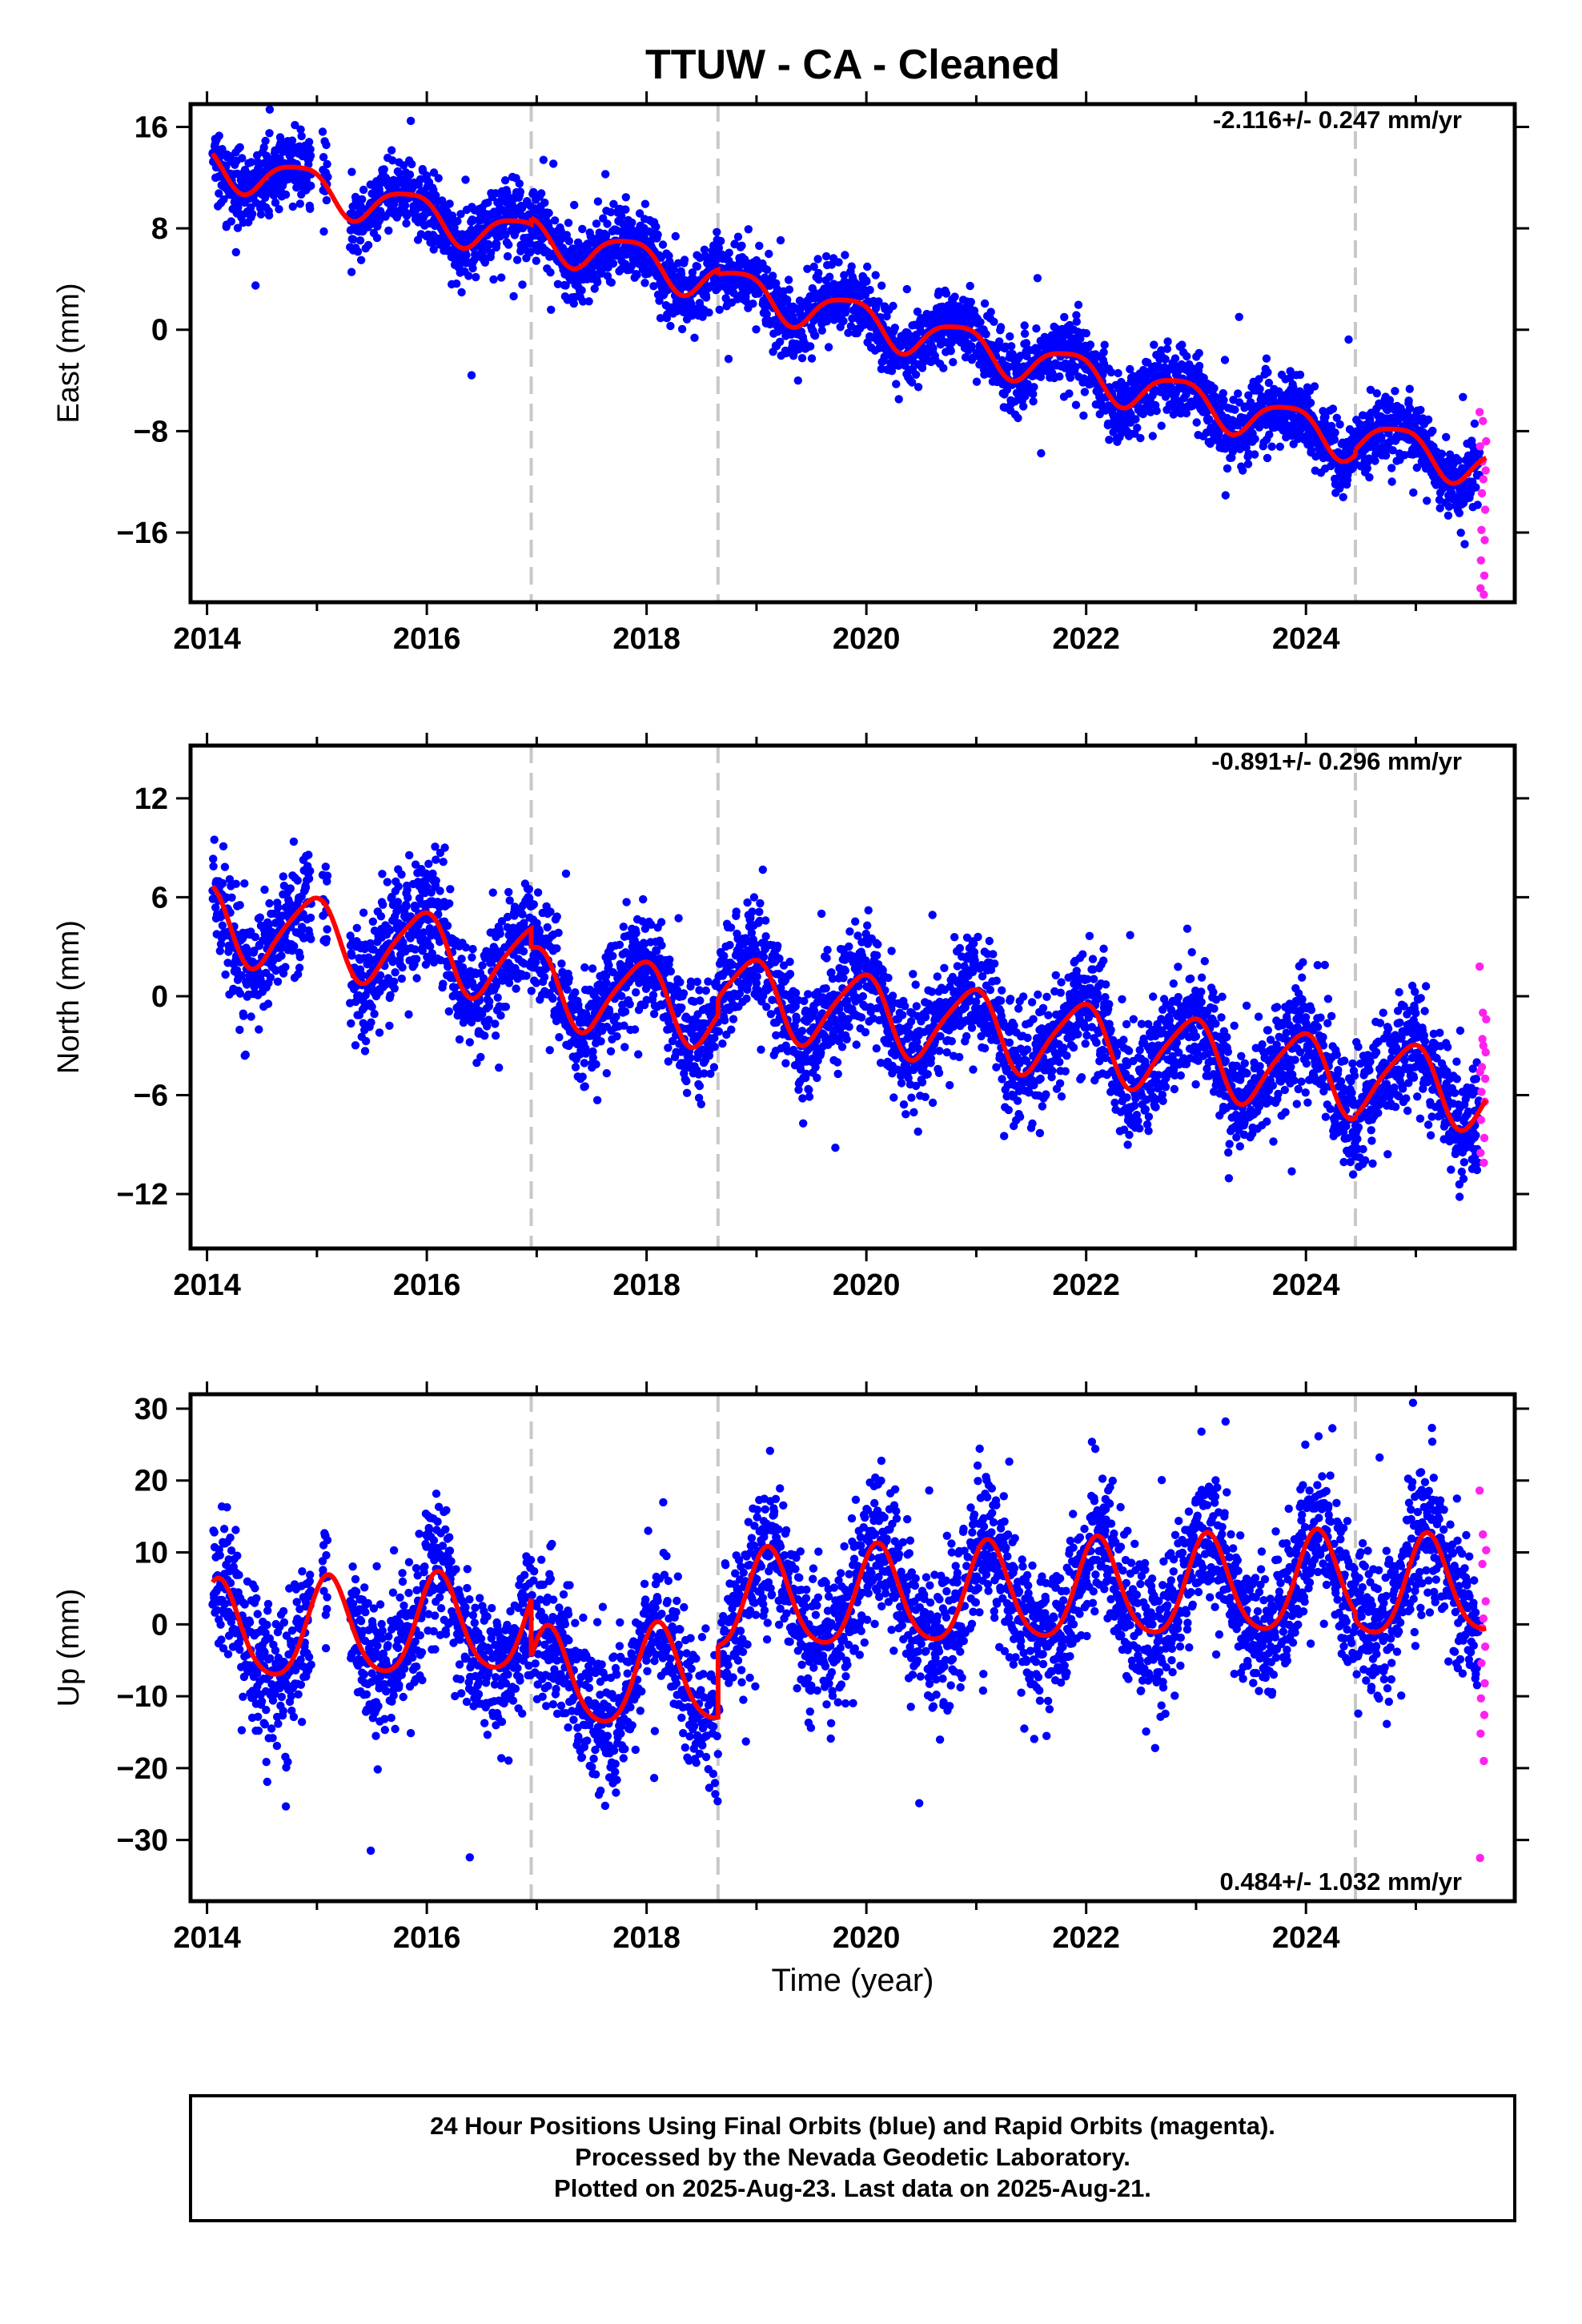 The width and height of the screenshot is (1582, 2324). Describe the element at coordinates (207, 639) in the screenshot. I see `x-tick-label: 2014` at that location.